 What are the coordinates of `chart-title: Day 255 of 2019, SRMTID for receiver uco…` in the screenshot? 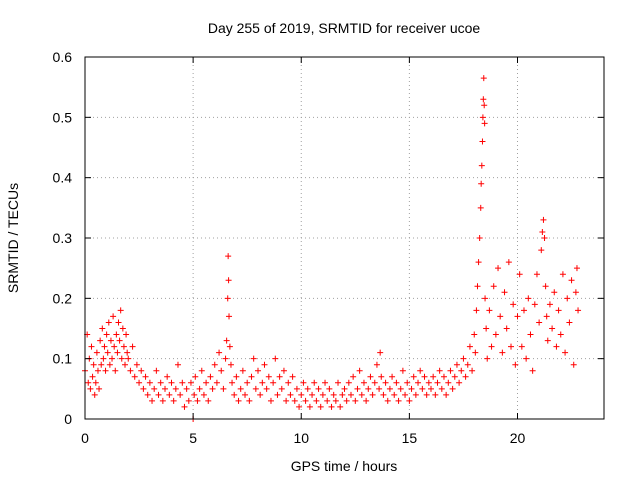 It's located at (344, 28).